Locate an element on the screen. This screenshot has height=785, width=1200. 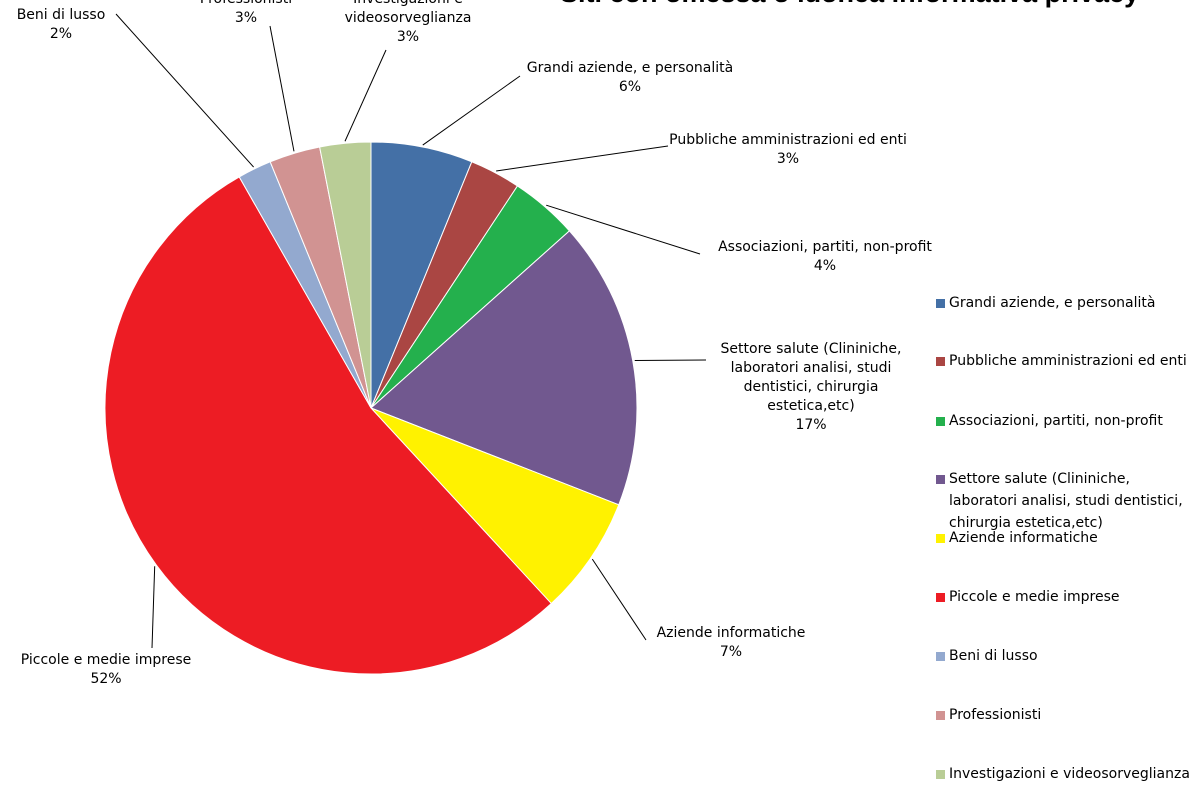
data-label-value: 52% is located at coordinates (106, 679).